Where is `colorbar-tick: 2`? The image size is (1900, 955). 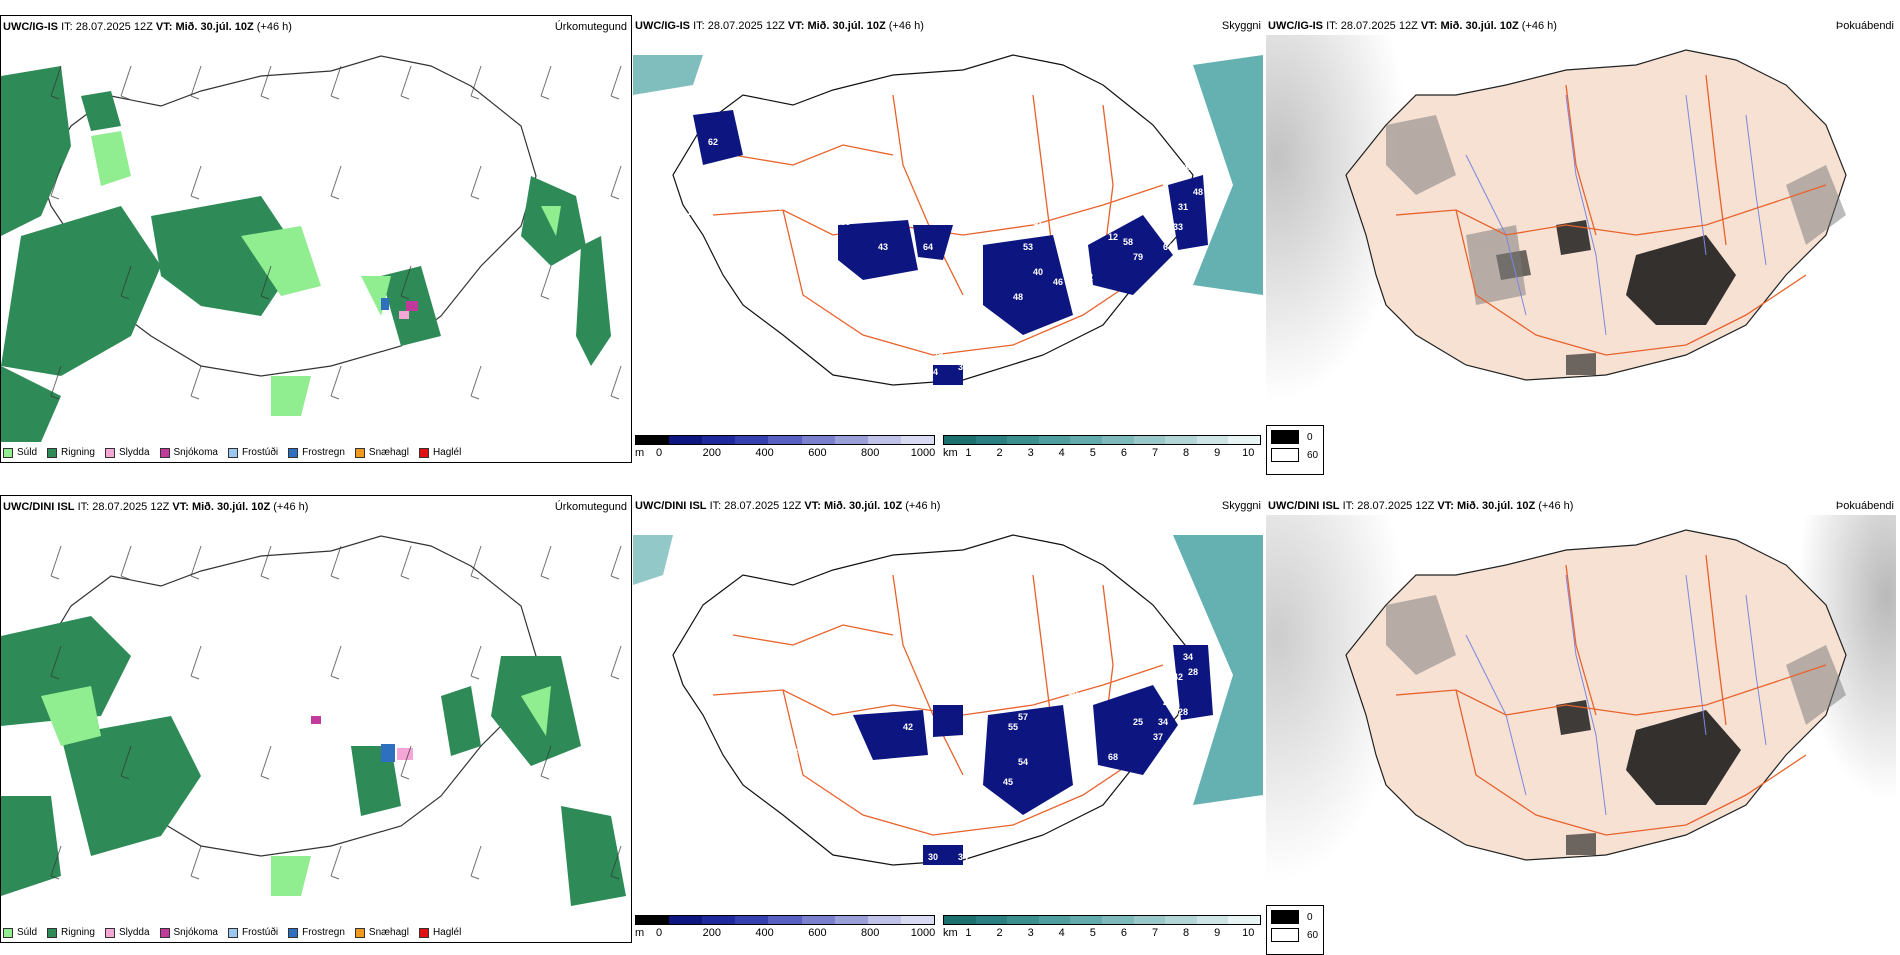
colorbar-tick: 2 is located at coordinates (999, 453).